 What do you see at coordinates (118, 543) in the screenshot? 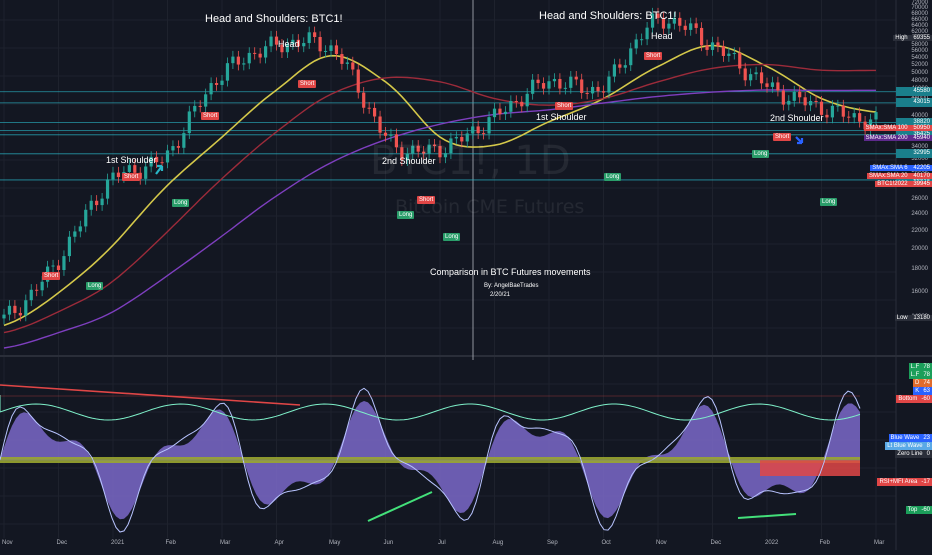
I see `time-axis-tick: 2021` at bounding box center [118, 543].